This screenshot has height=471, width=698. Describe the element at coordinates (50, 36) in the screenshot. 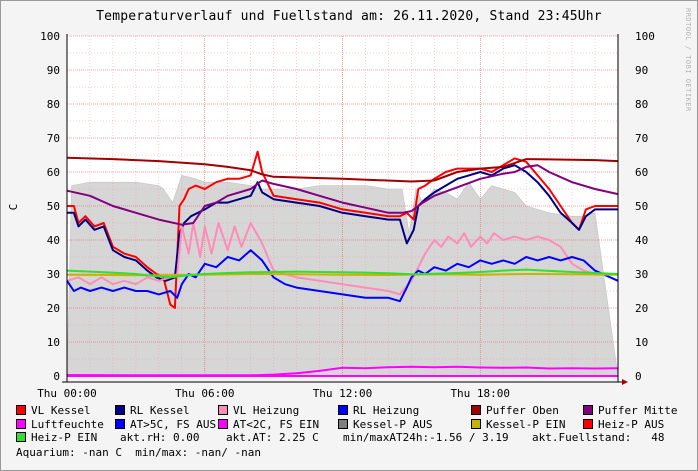

I see `y-tick-label-left: 100` at that location.